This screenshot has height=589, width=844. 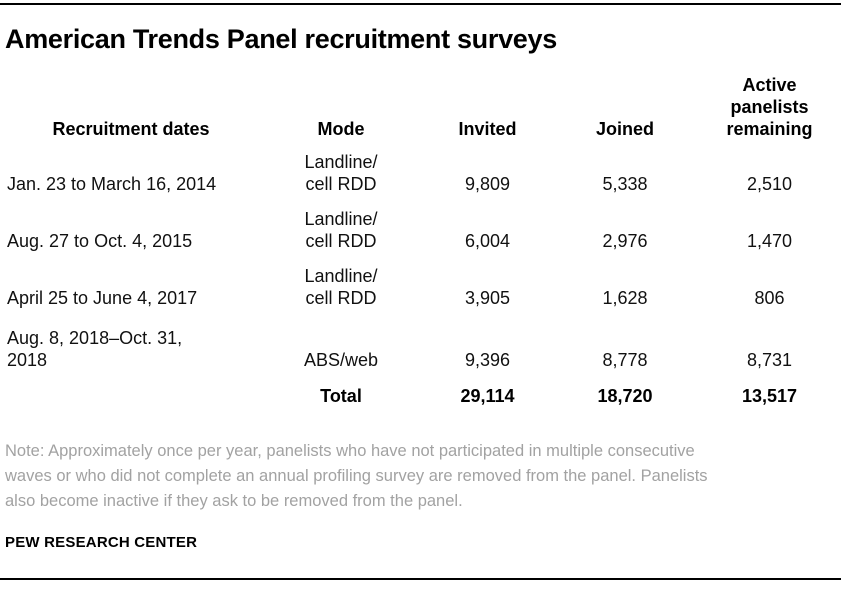 What do you see at coordinates (420, 4) in the screenshot?
I see `top-rule` at bounding box center [420, 4].